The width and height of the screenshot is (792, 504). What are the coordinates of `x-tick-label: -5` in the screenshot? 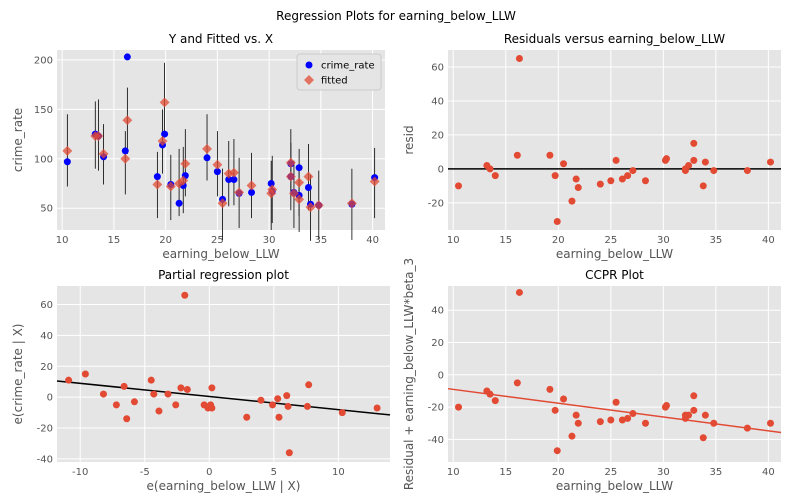 It's located at (145, 472).